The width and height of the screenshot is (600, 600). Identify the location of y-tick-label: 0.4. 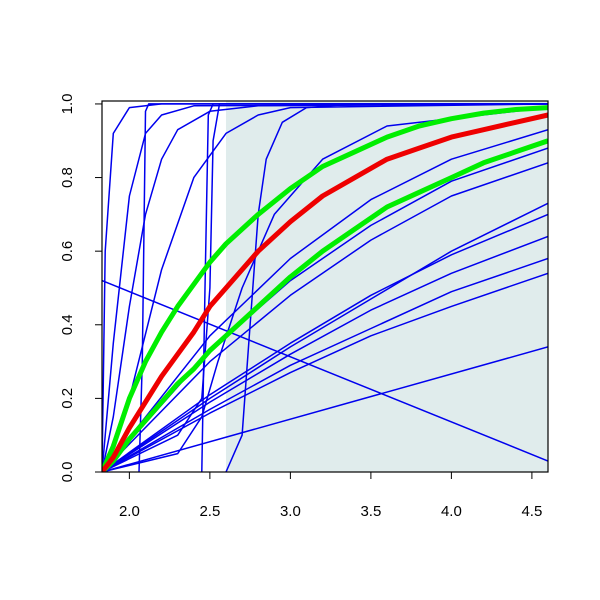
(67, 324).